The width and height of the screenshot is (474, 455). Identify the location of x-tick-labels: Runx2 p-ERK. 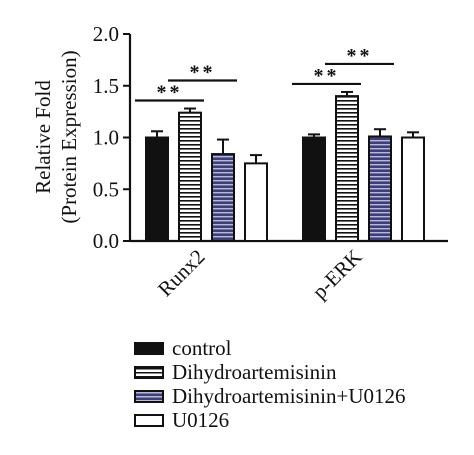
(260, 274).